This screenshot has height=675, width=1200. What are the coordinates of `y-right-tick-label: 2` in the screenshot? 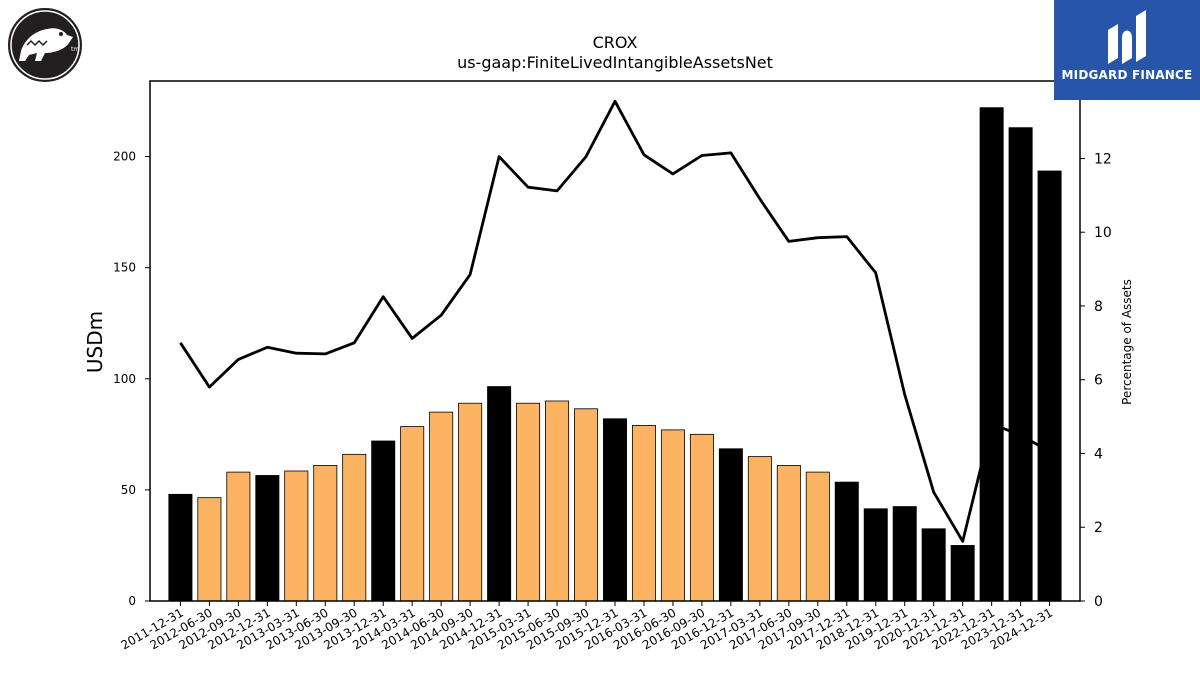 It's located at (1098, 528).